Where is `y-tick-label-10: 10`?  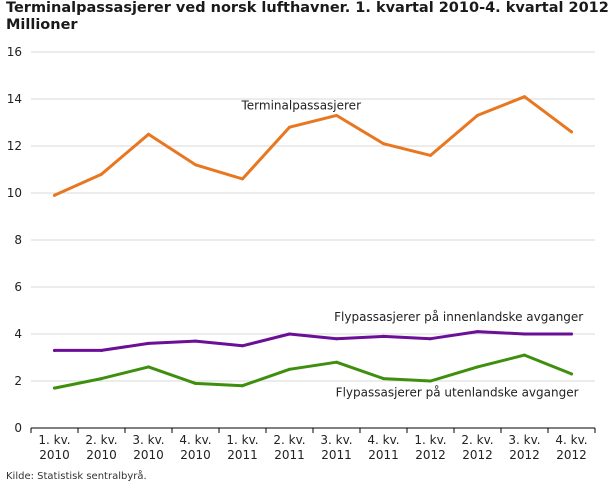 y-tick-label-10: 10 is located at coordinates (14, 193).